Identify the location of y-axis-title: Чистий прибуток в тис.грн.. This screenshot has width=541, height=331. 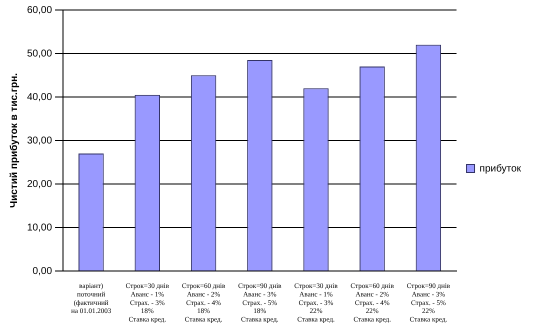
(14, 140).